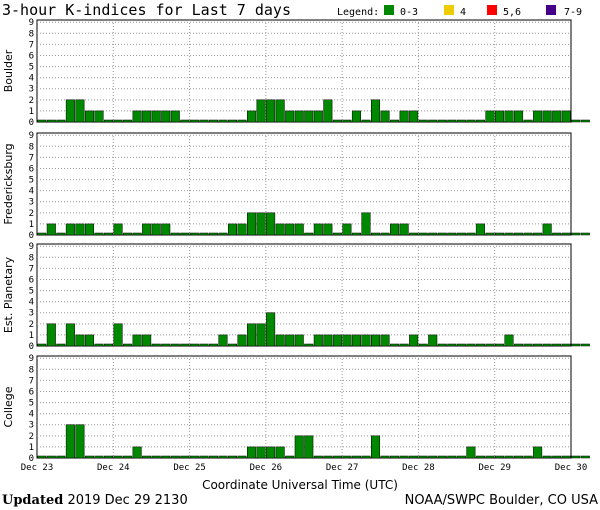 This screenshot has height=510, width=600. What do you see at coordinates (31, 123) in the screenshot?
I see `y-tick-label: 0` at bounding box center [31, 123].